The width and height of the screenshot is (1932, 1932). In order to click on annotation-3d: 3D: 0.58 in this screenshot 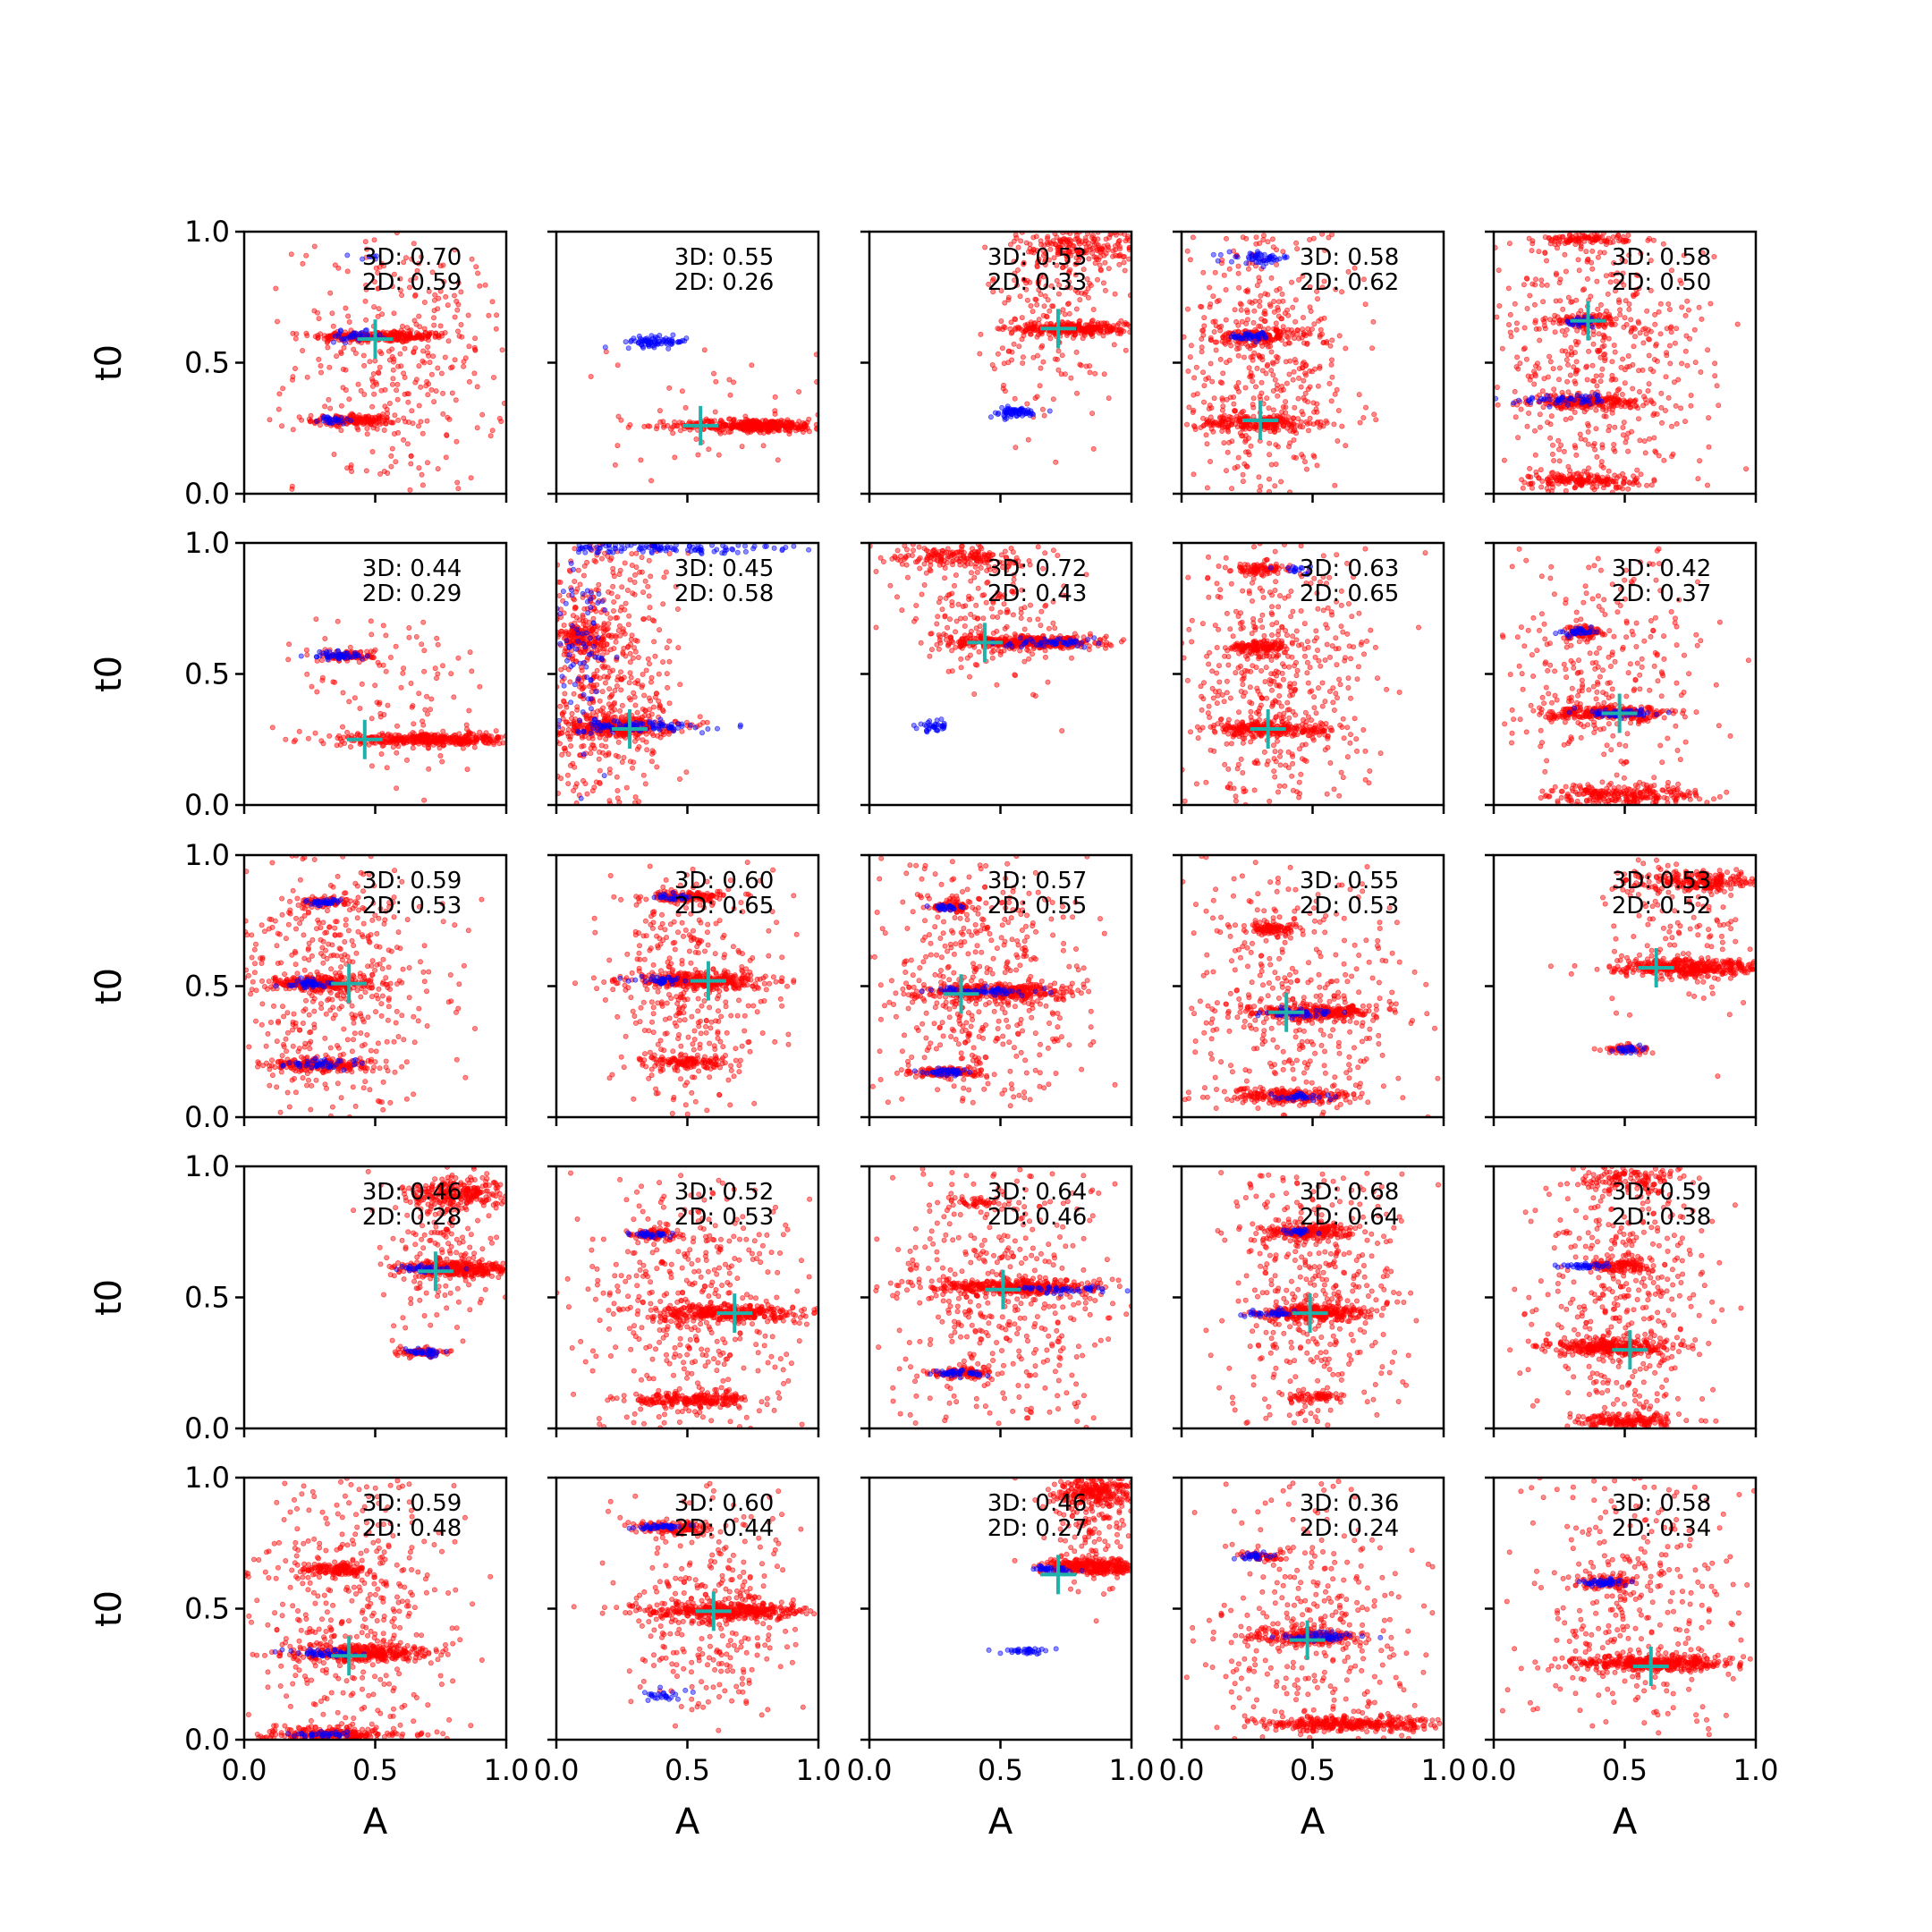, I will do `click(1661, 257)`.